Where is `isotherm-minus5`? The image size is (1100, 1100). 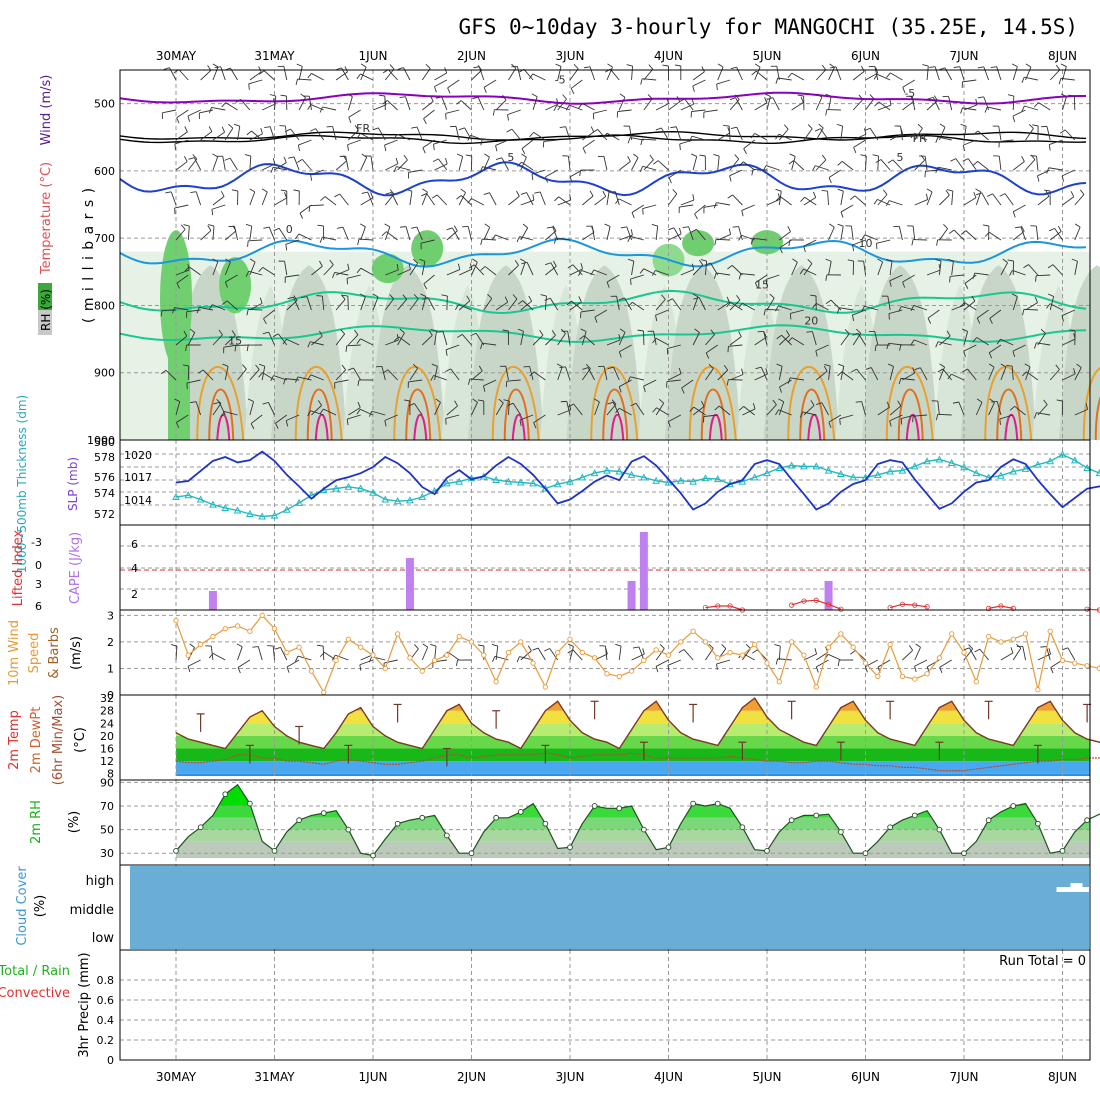 isotherm-minus5 is located at coordinates (602, 98).